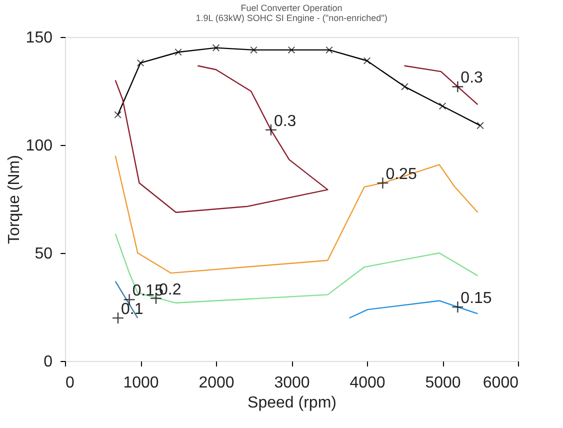 Image resolution: width=563 pixels, height=428 pixels. What do you see at coordinates (292, 383) in the screenshot?
I see `x-tick-label: 3000` at bounding box center [292, 383].